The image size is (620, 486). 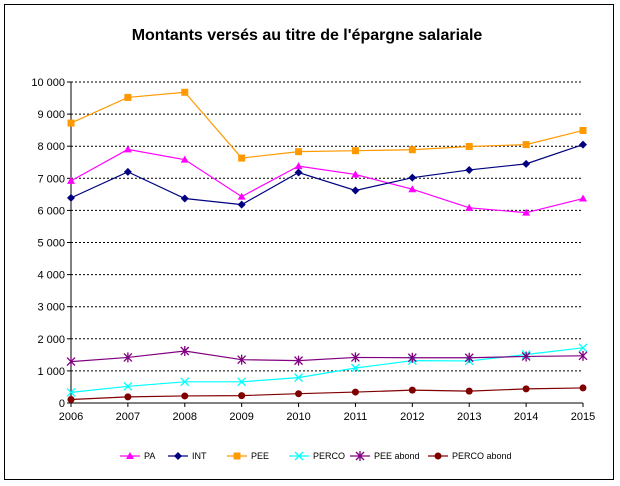 I want to click on x-tick-label: 2014, so click(x=526, y=417).